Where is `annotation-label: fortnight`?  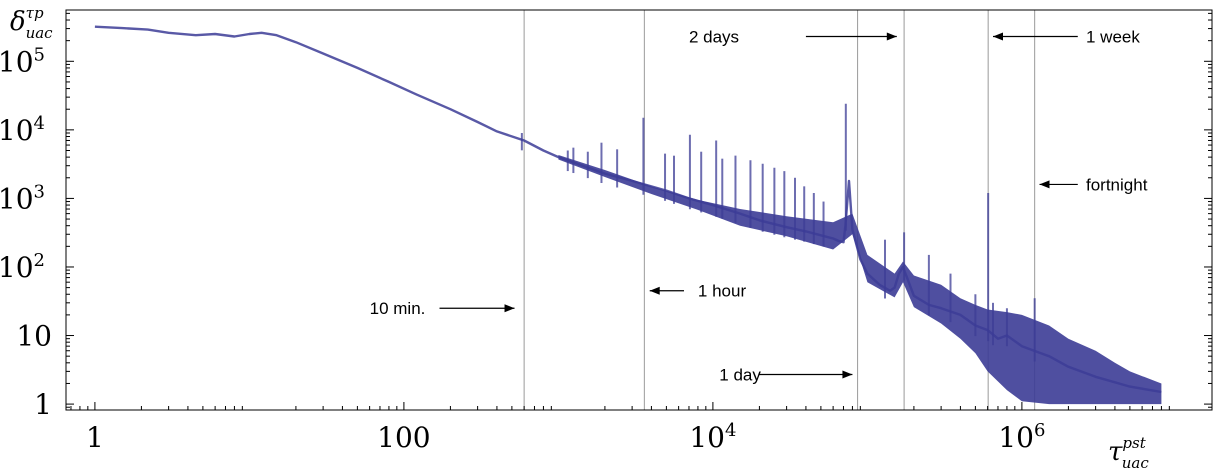 annotation-label: fortnight is located at coordinates (1117, 184).